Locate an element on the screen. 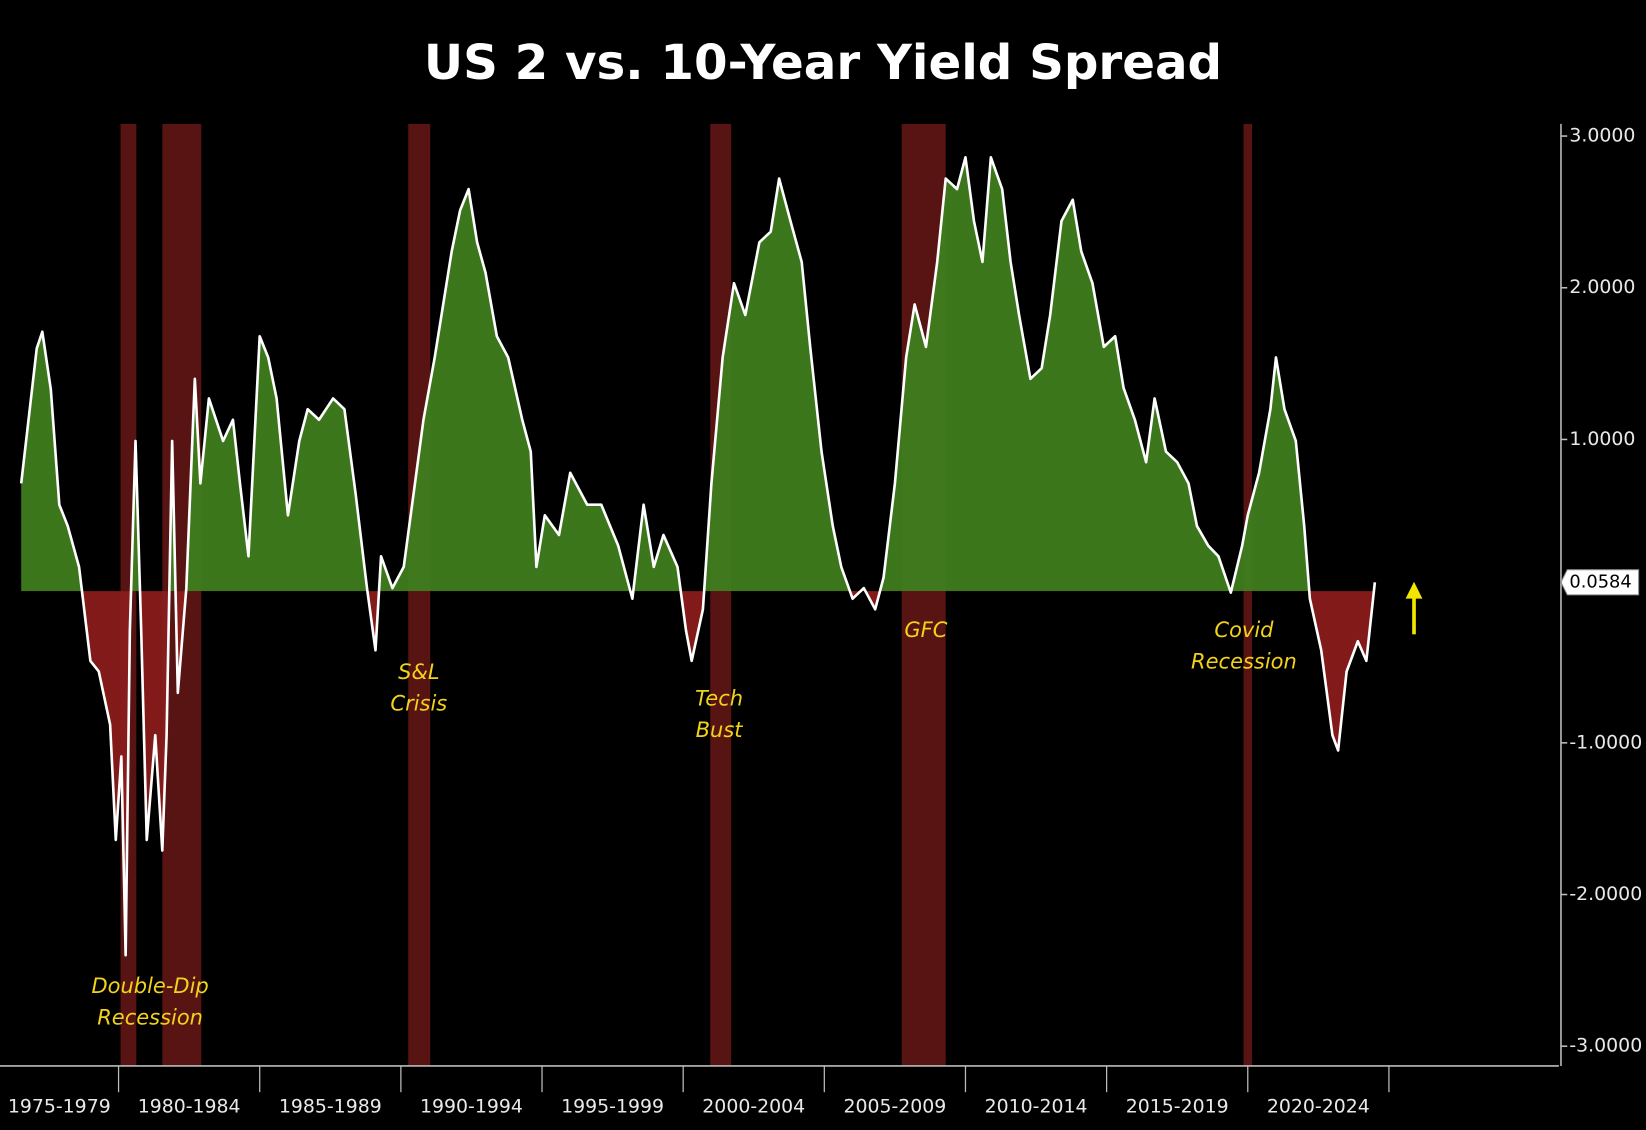 This screenshot has width=1646, height=1130. annotation: Crisis is located at coordinates (418, 704).